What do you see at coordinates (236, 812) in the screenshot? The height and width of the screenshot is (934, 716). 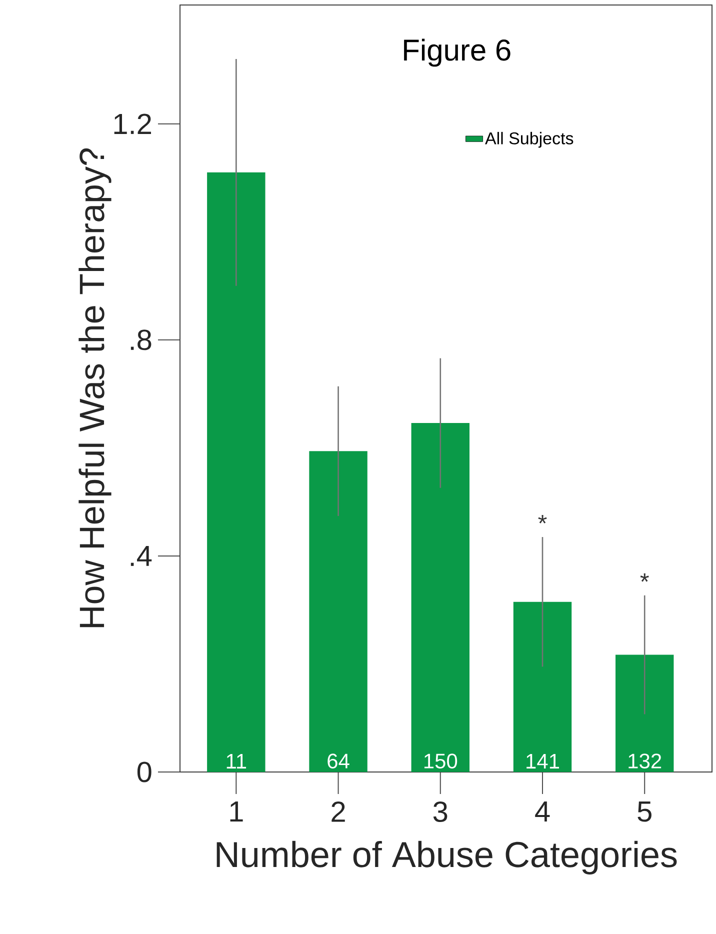 I see `x-tick-label: 1` at bounding box center [236, 812].